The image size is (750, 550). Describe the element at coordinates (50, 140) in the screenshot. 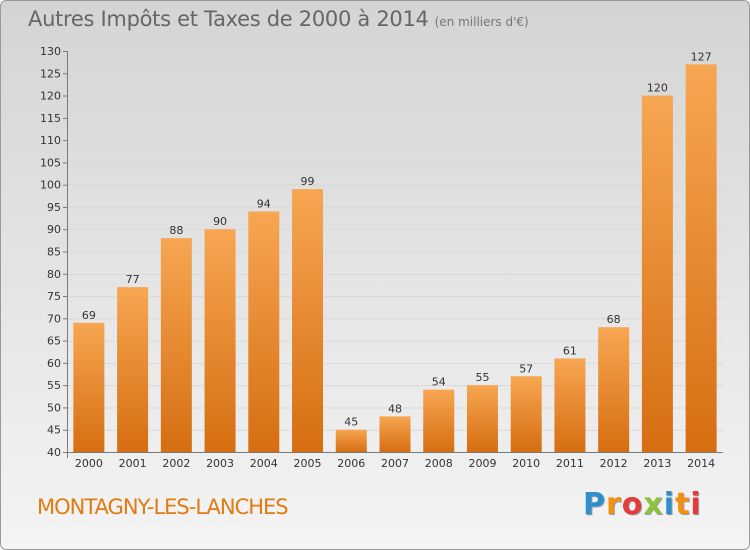

I see `y-tick-label: 110` at that location.